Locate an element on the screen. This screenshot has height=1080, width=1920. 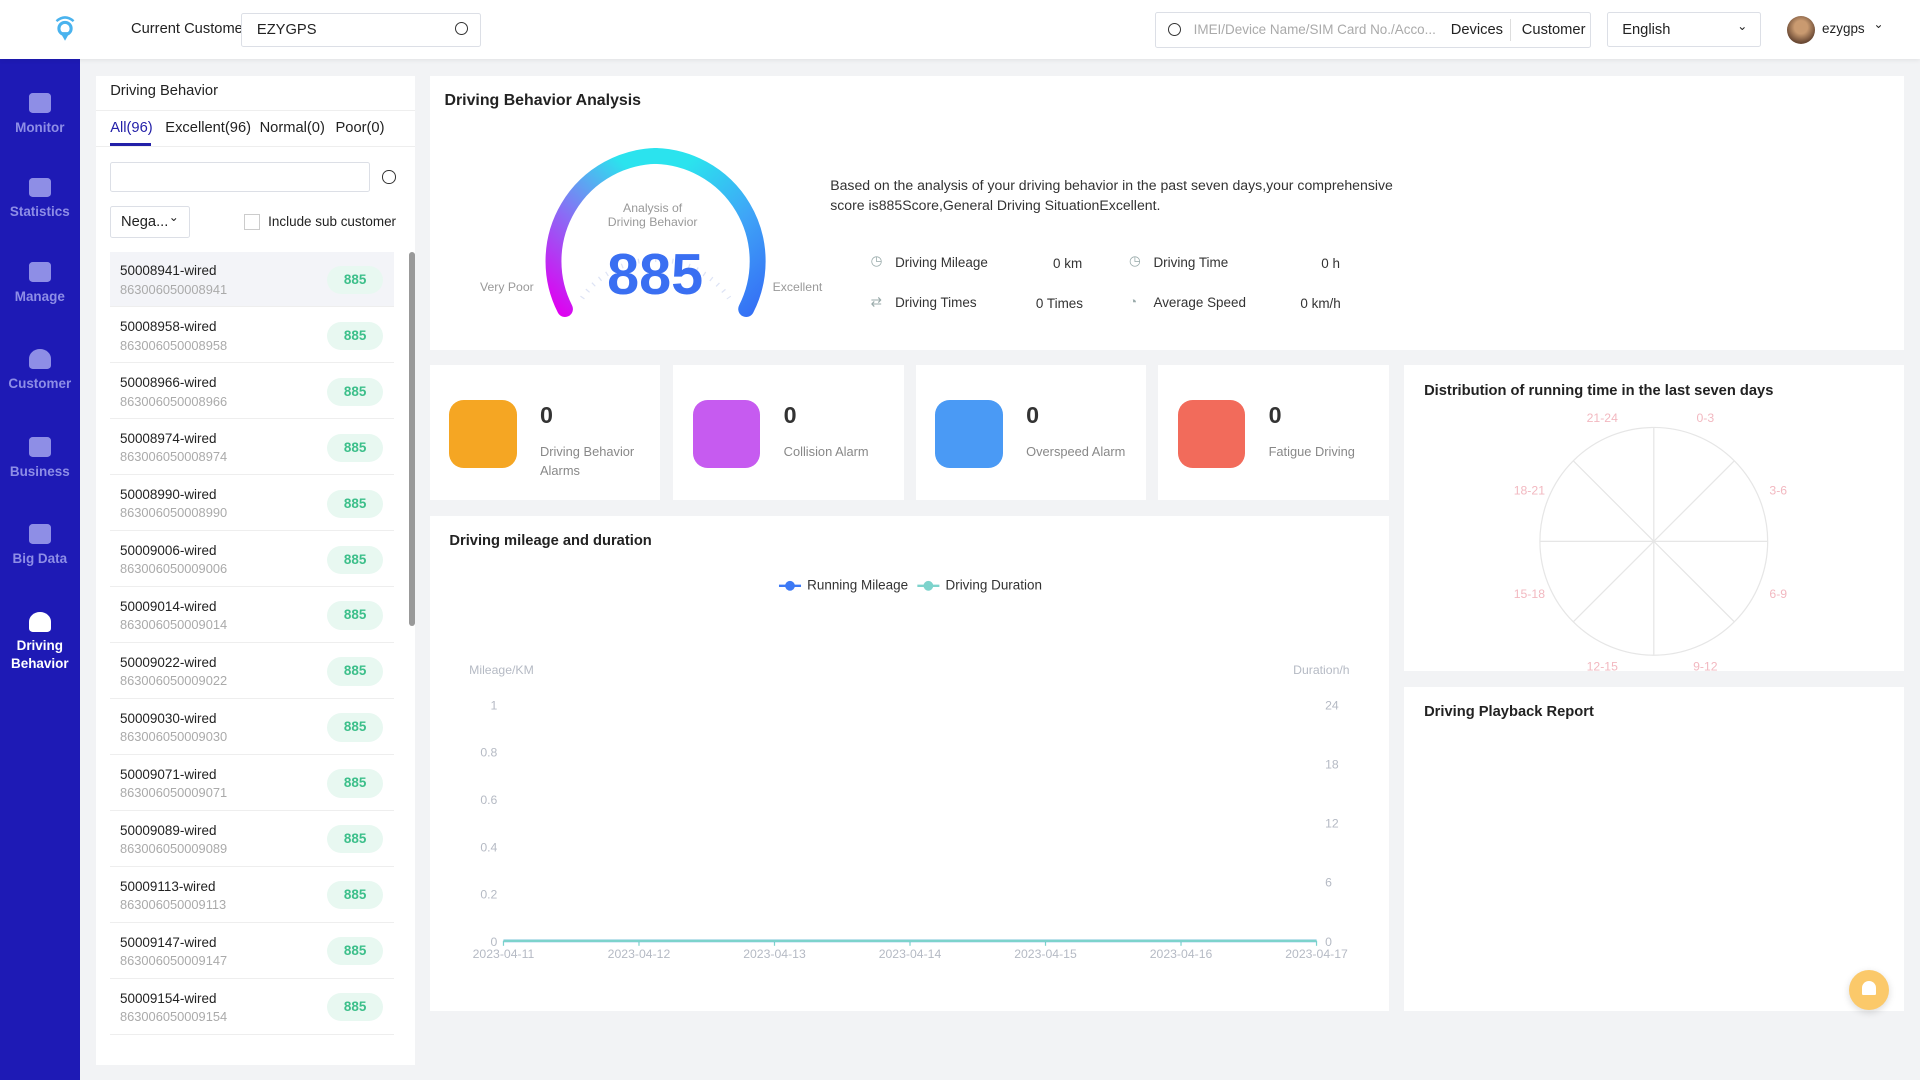
device-name: 50009030-wired is located at coordinates (168, 718).